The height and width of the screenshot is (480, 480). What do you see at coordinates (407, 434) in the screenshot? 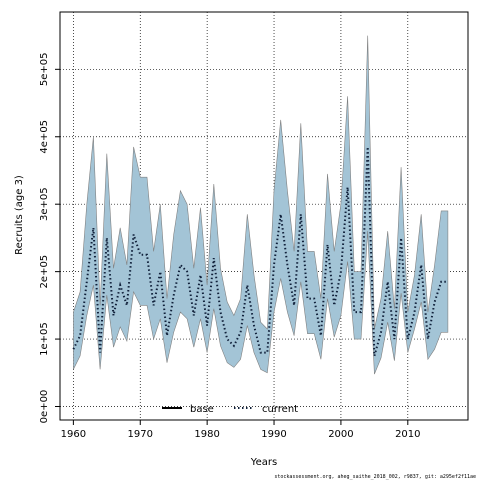
I see `x-tick-label: 2010` at bounding box center [407, 434].